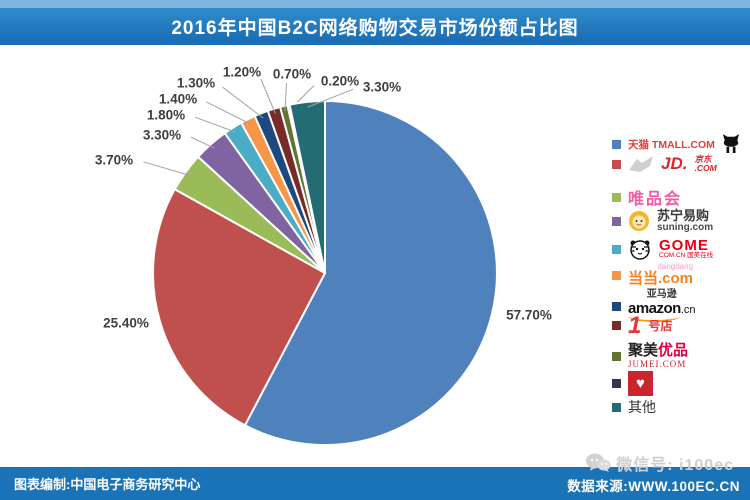  I want to click on jd-com-text: .COM, so click(705, 168).